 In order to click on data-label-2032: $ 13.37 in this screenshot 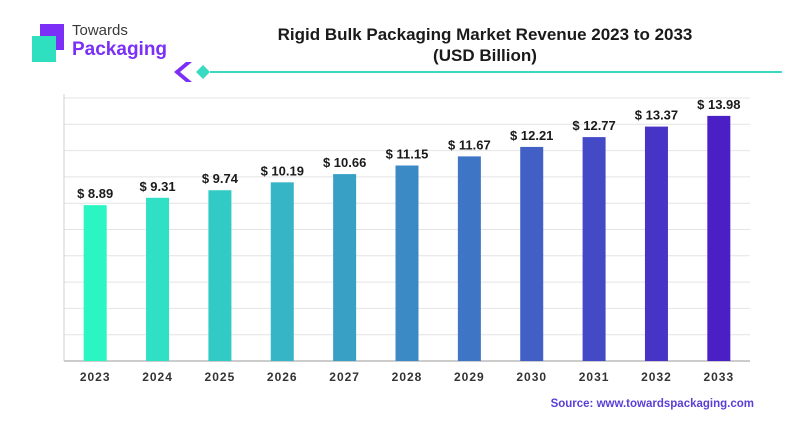, I will do `click(656, 115)`.